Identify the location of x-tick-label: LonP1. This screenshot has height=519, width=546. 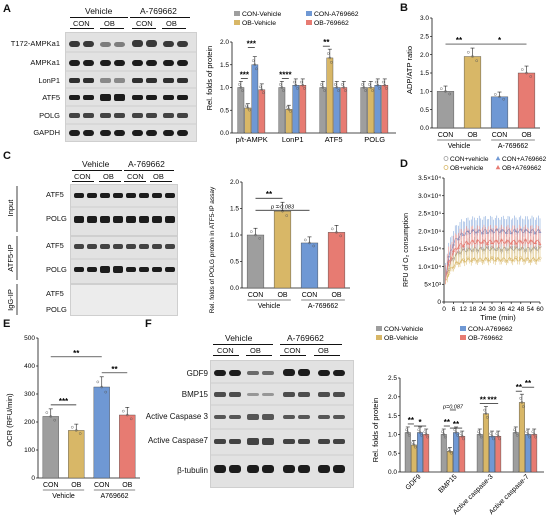
(293, 139).